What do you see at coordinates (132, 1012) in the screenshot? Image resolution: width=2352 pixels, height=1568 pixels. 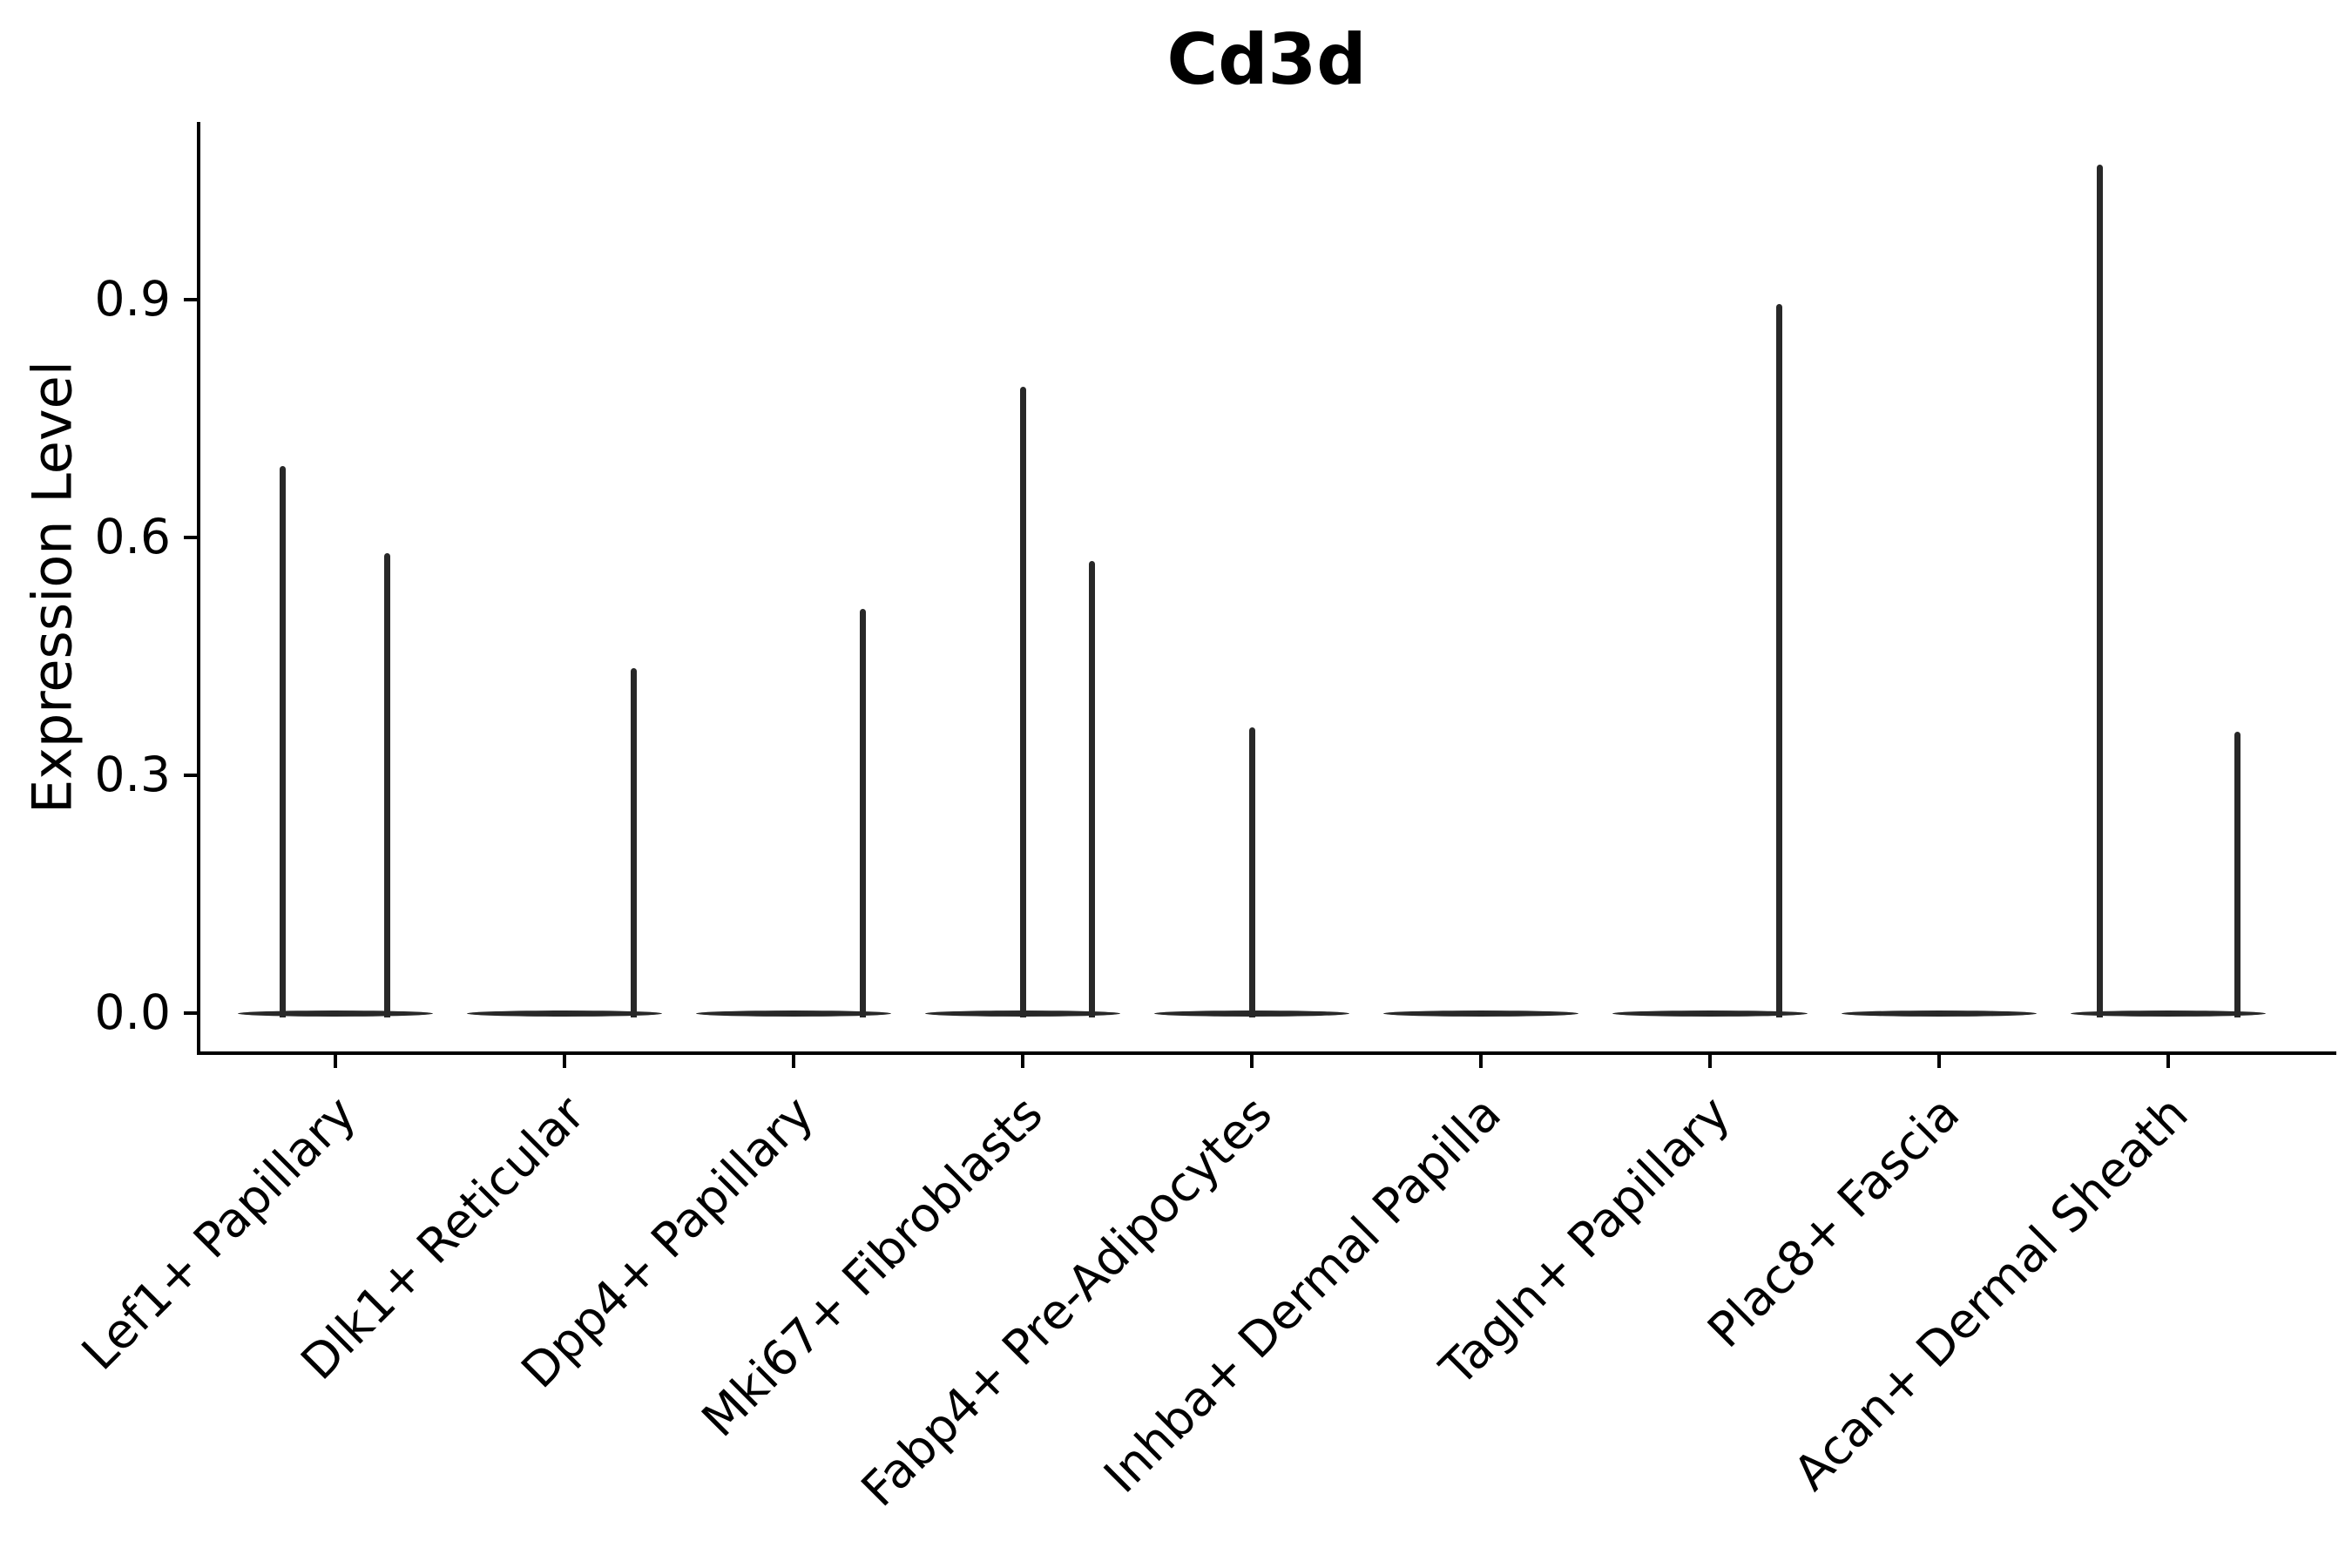 I see `y-tick-label: 0.0` at bounding box center [132, 1012].